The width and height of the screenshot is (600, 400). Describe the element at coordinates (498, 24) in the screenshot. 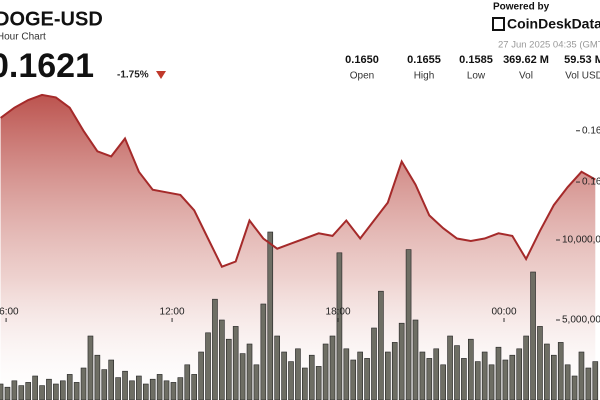

I see `logo-icon` at that location.